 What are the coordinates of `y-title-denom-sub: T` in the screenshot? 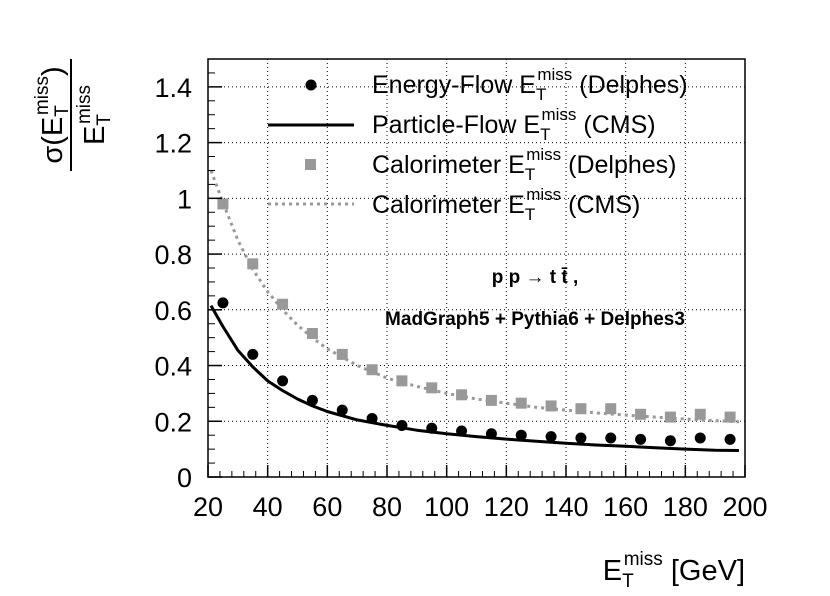 It's located at (104, 120).